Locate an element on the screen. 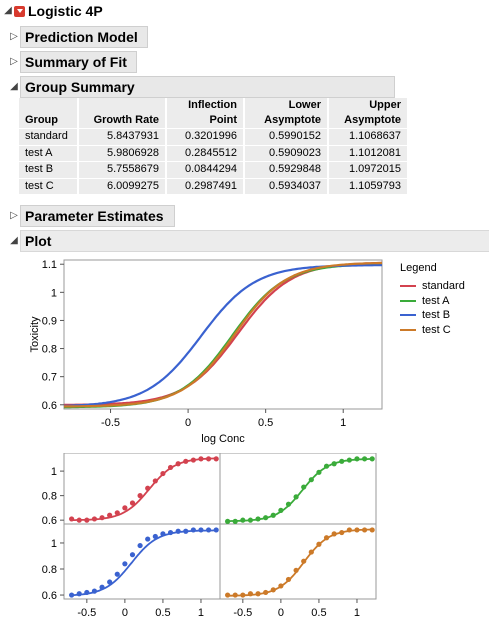  section-parameter-estimates: ▷ Parameter Estimates is located at coordinates (91, 216).